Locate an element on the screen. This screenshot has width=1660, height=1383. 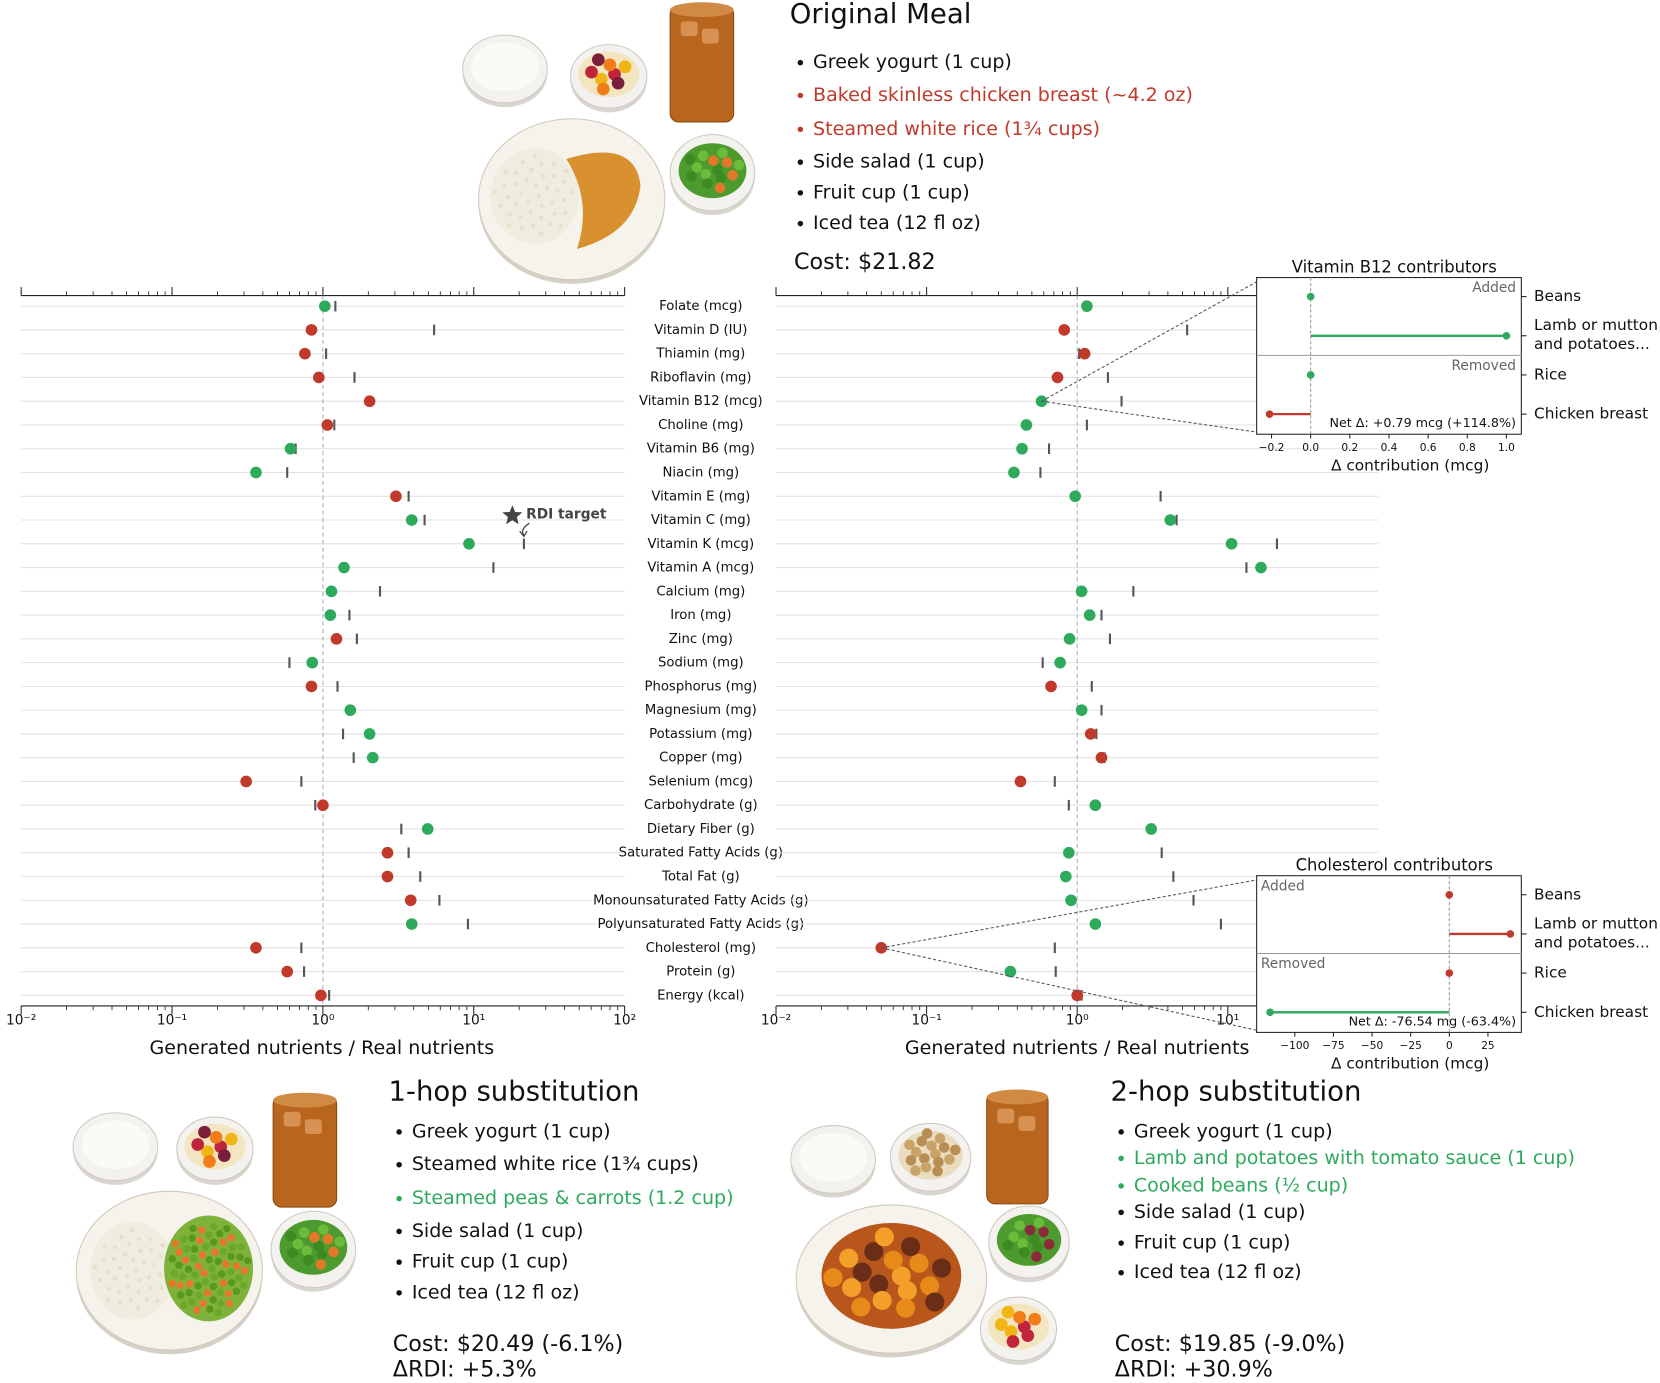
x-axis-label: Δ contribution (mcg) is located at coordinates (1410, 466).